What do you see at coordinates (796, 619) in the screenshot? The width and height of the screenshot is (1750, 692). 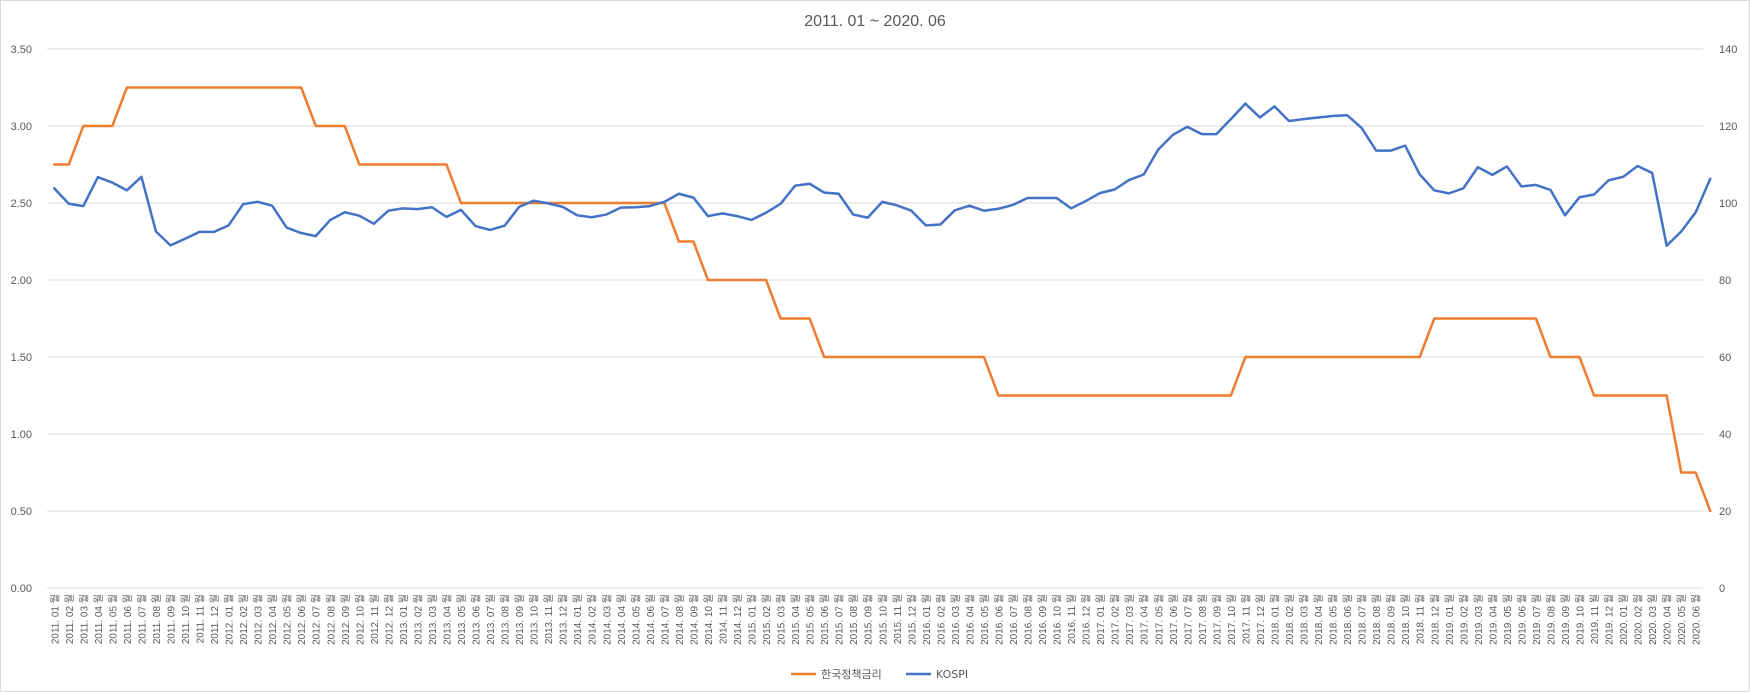 I see `x-tick-label: 2015. 04 월` at bounding box center [796, 619].